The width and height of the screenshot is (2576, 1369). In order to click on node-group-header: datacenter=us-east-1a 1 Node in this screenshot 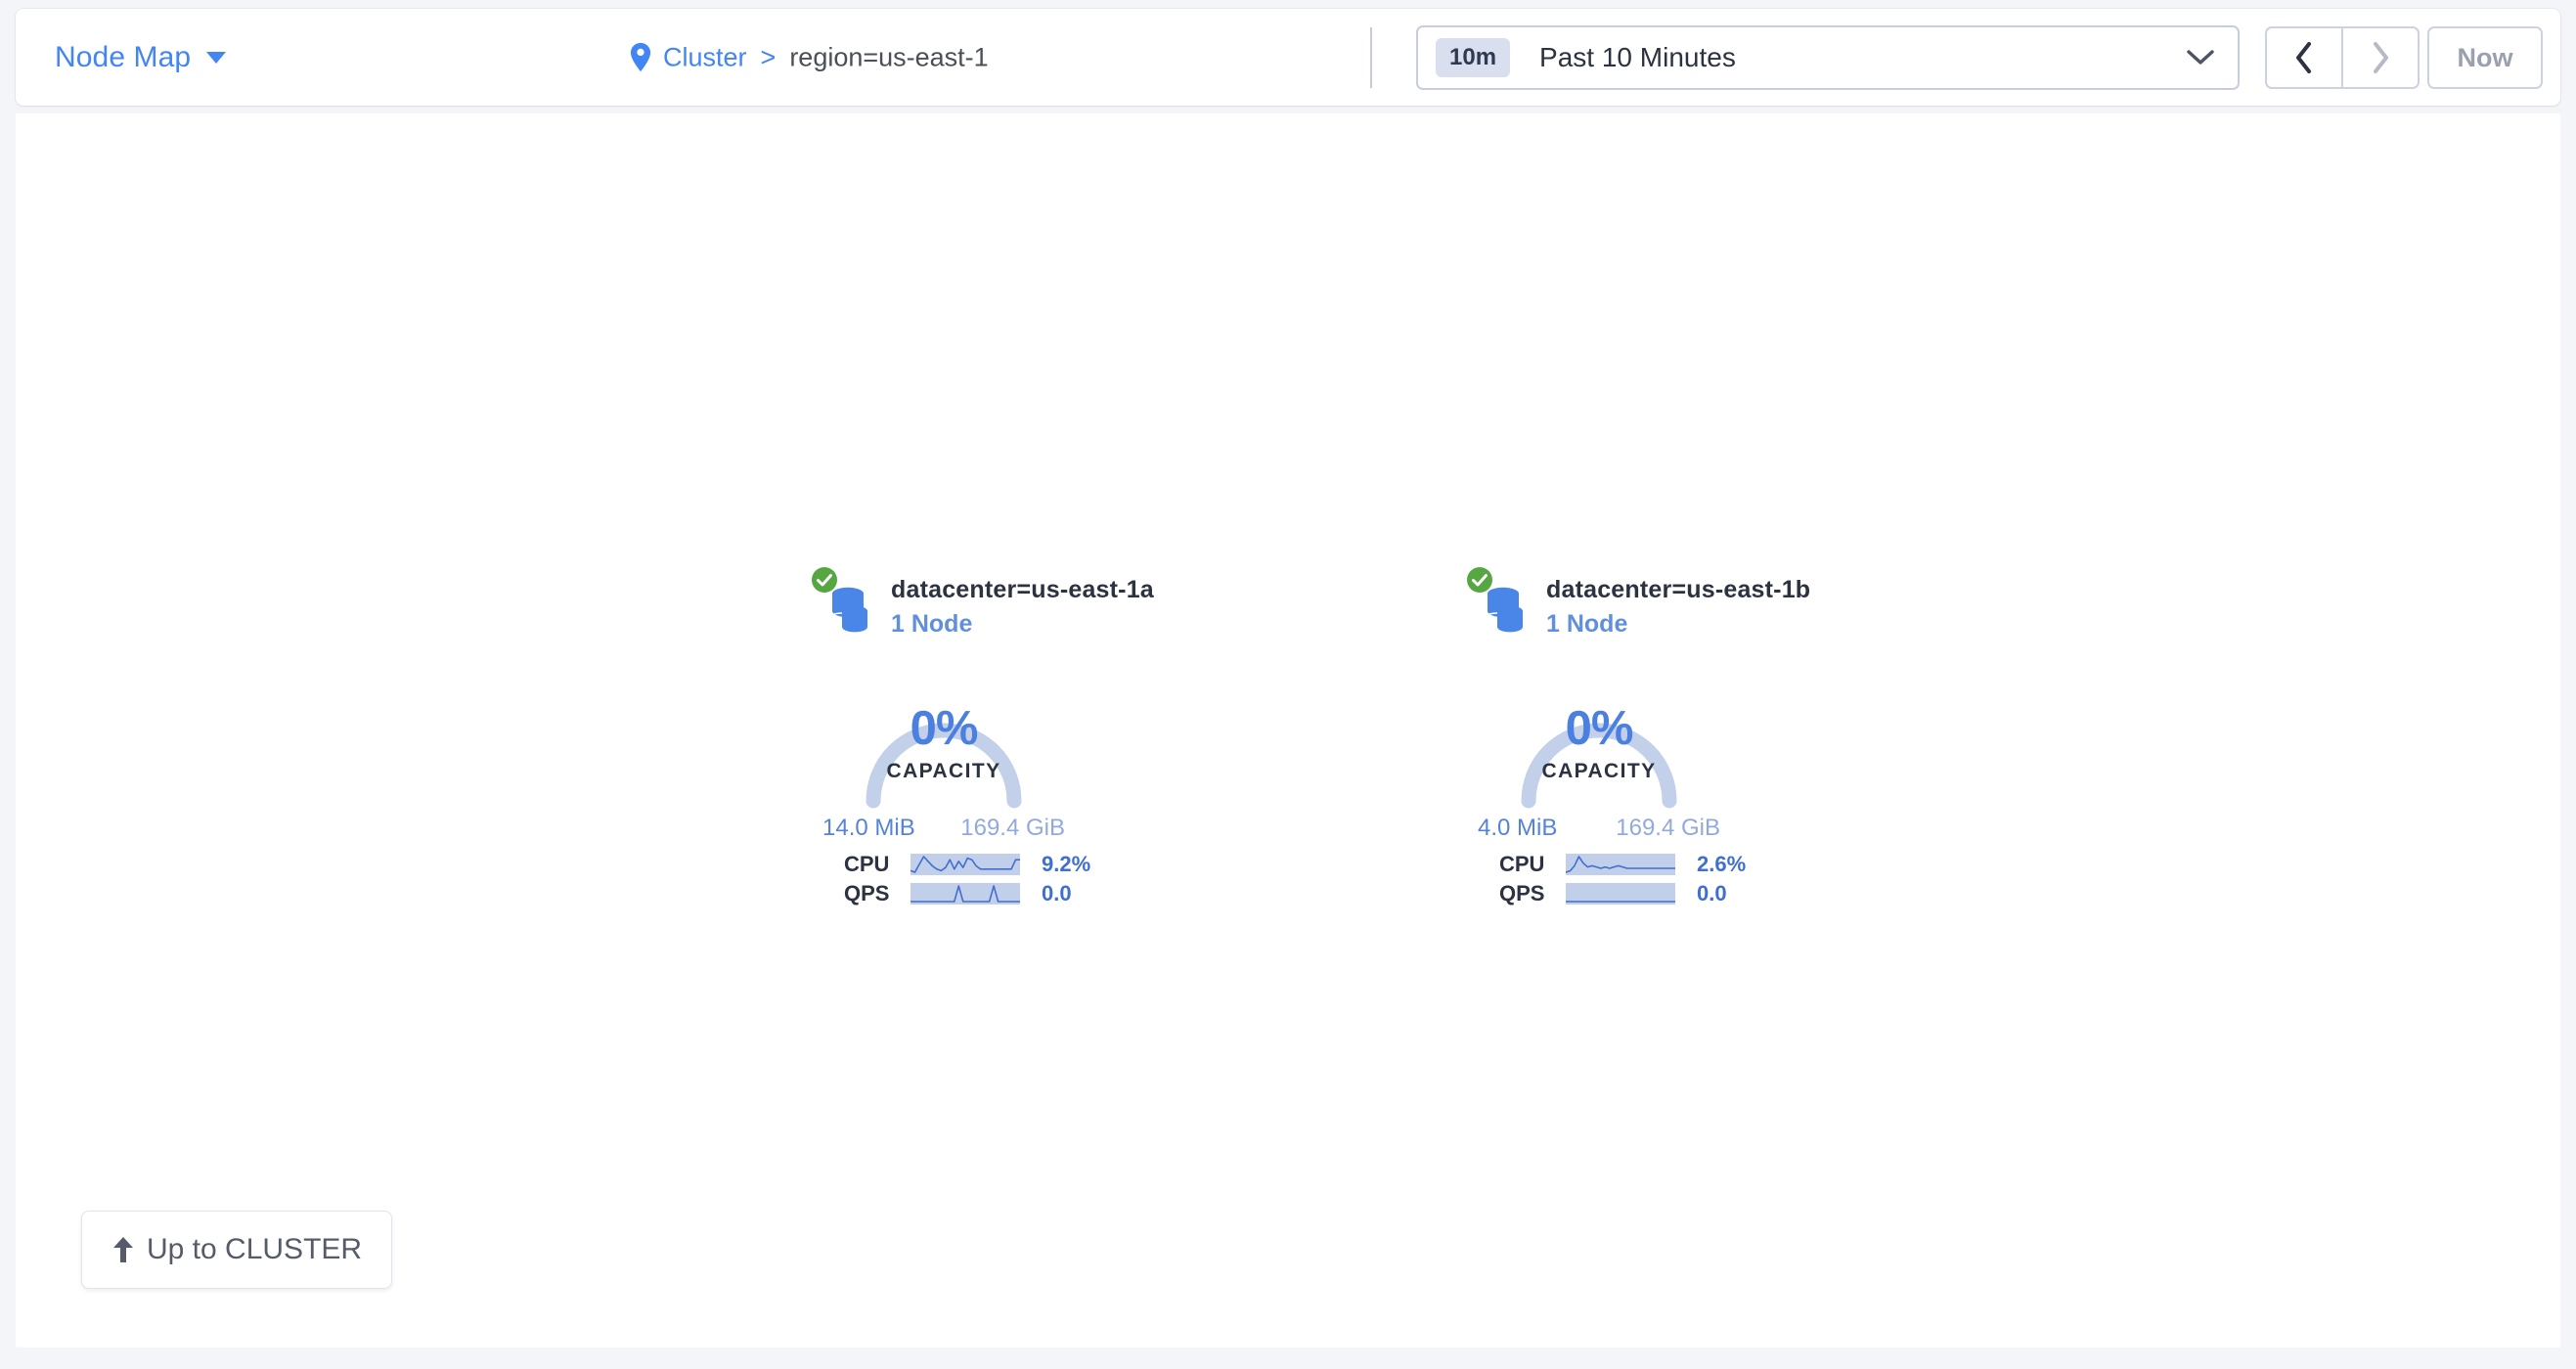, I will do `click(983, 603)`.